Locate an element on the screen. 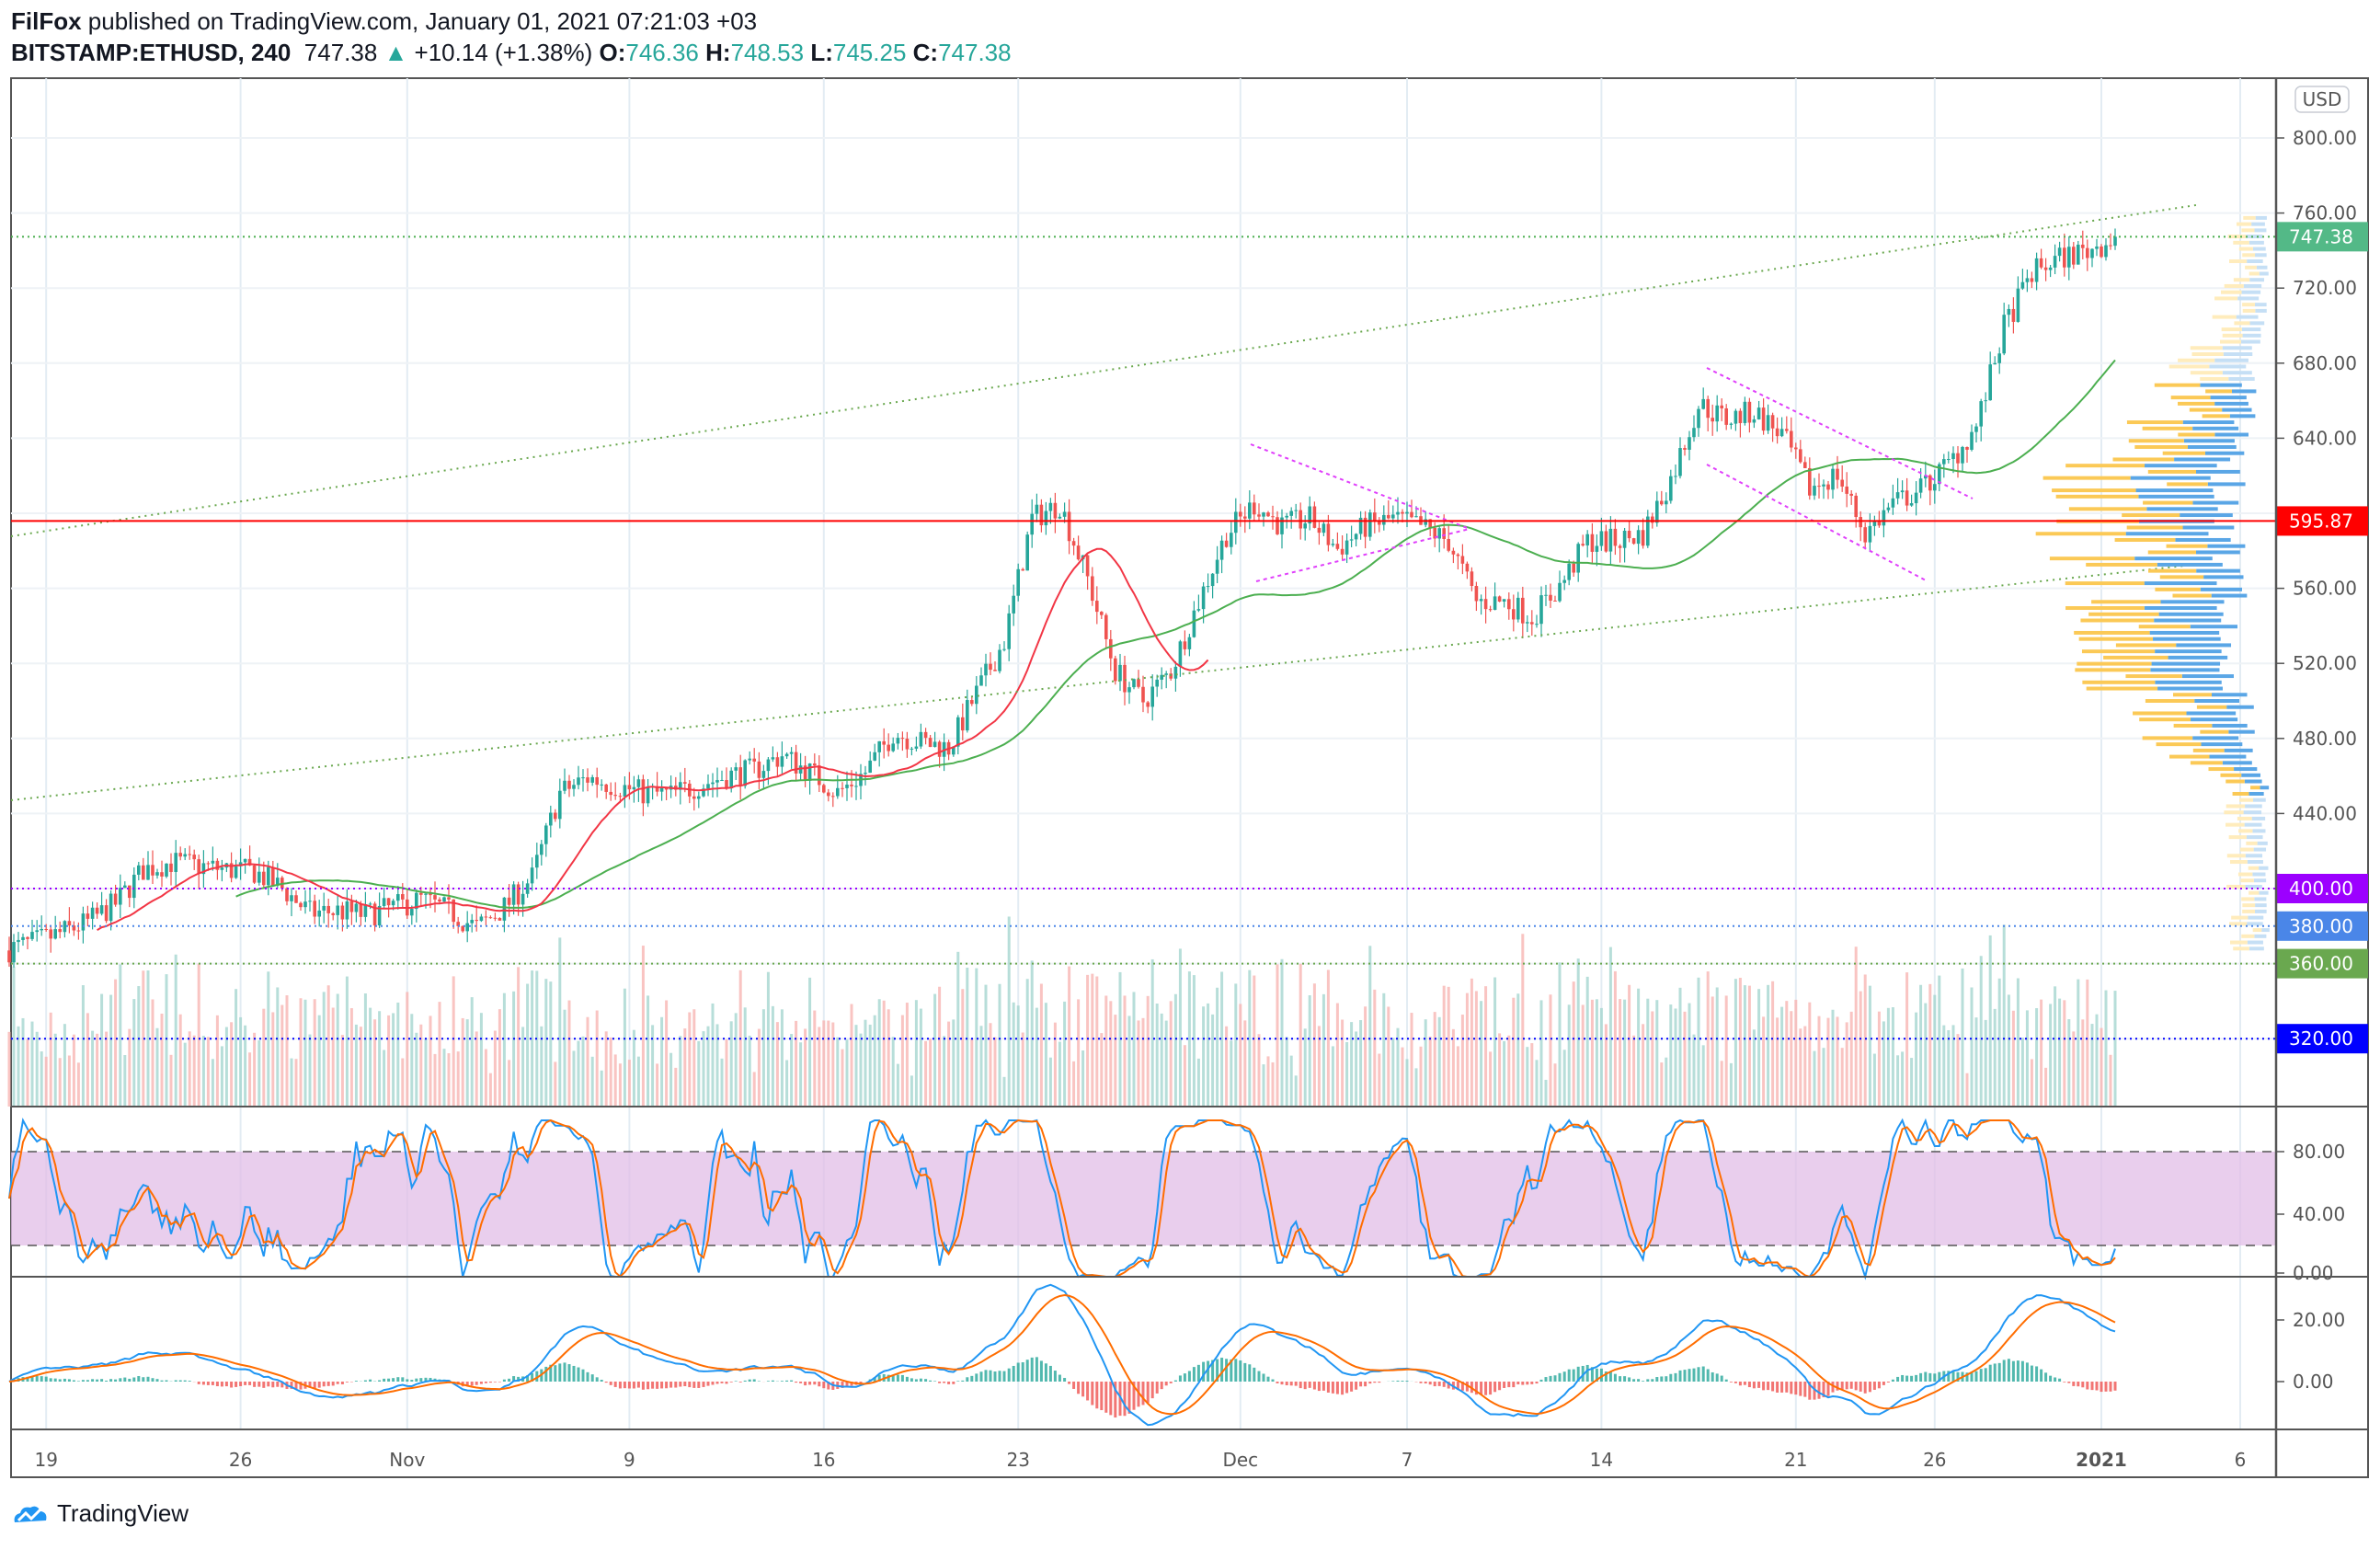 This screenshot has height=1549, width=2380. time-axis-label: Nov is located at coordinates (407, 1460).